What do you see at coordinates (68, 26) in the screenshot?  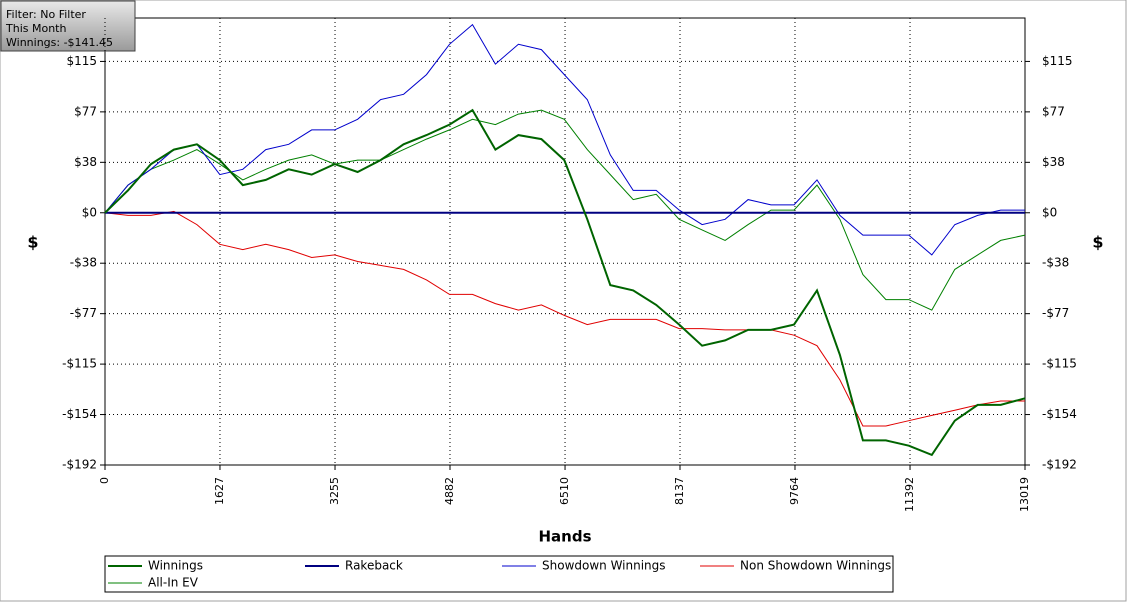 I see `filter-box` at bounding box center [68, 26].